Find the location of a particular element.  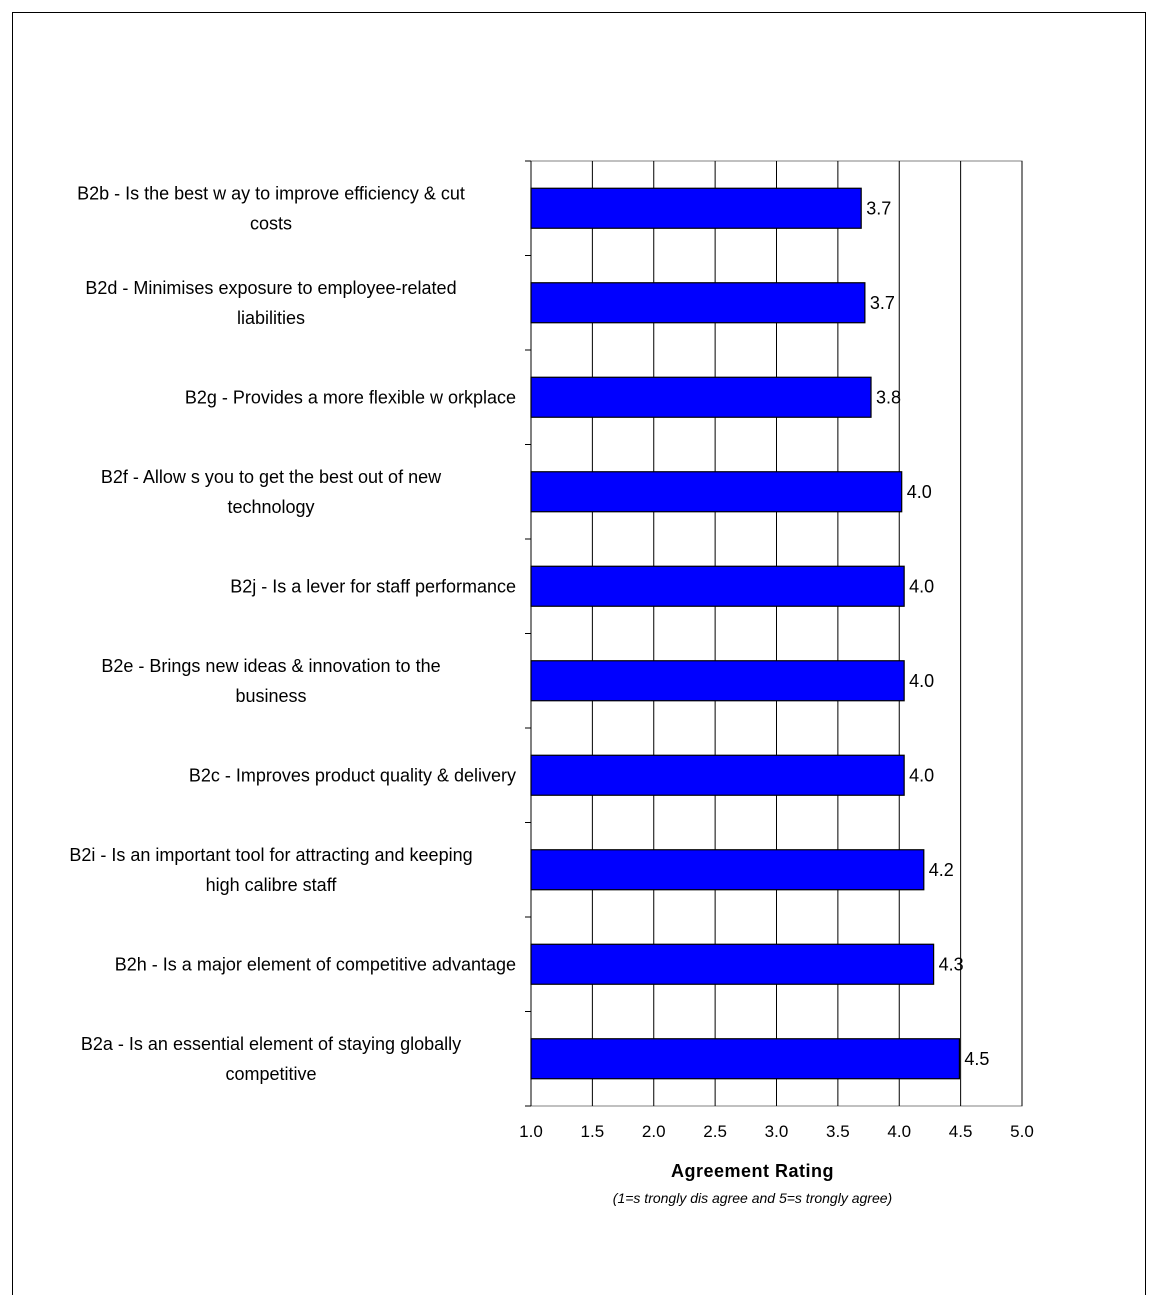

x-tick-label: 1.0 is located at coordinates (531, 1131).